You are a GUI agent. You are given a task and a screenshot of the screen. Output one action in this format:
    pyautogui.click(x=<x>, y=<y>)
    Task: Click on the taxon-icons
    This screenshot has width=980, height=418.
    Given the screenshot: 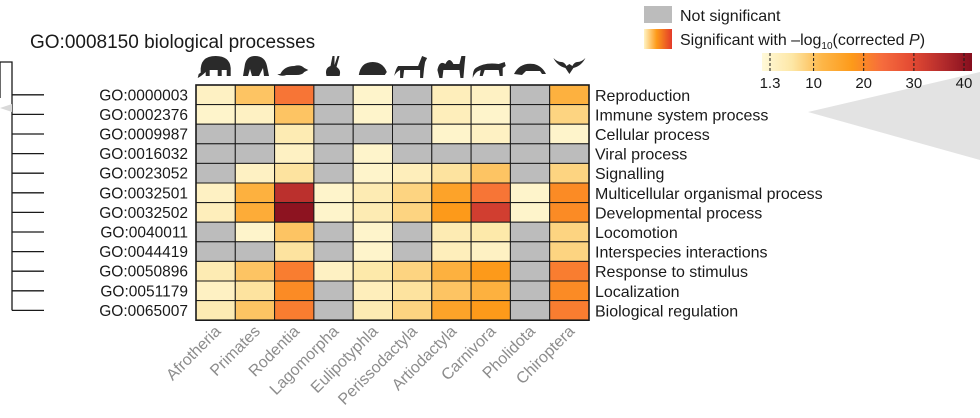 What is the action you would take?
    pyautogui.click(x=391, y=67)
    